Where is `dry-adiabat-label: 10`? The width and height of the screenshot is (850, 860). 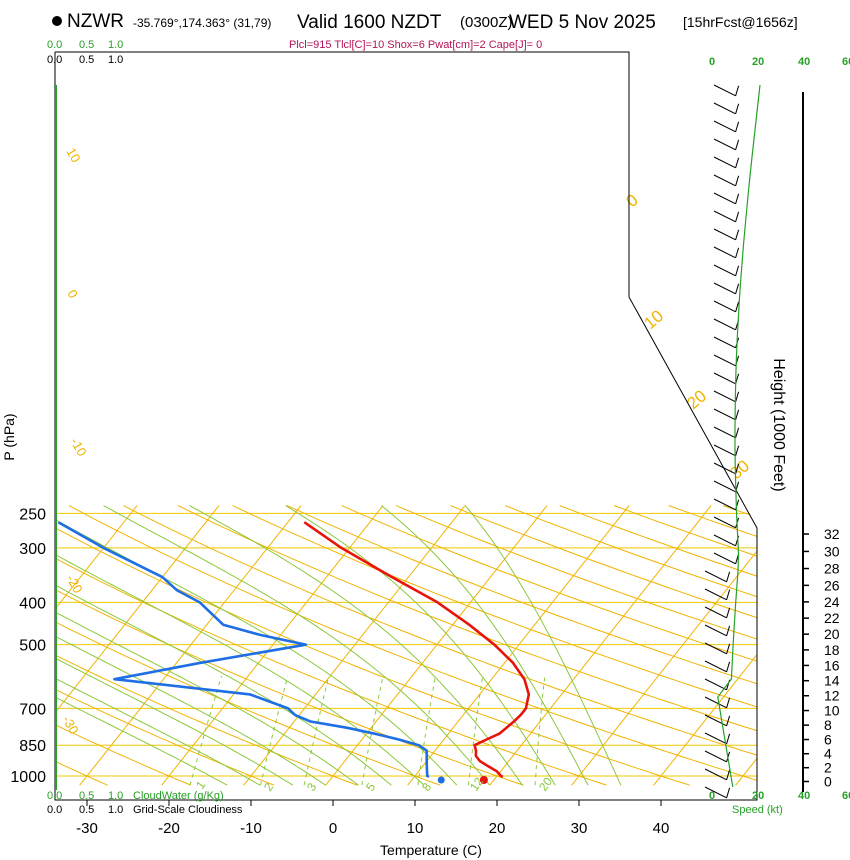 dry-adiabat-label: 10 is located at coordinates (73, 155).